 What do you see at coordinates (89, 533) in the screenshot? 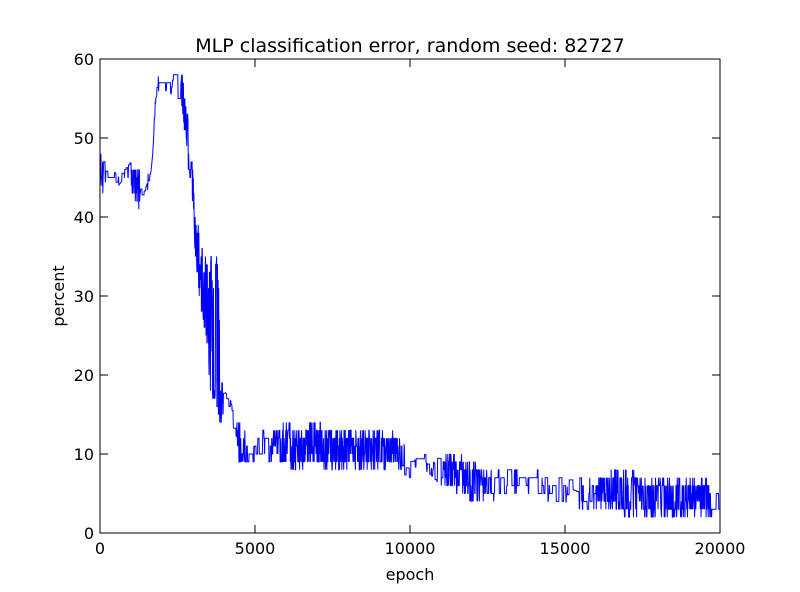
I see `y-tick-label: 0` at bounding box center [89, 533].